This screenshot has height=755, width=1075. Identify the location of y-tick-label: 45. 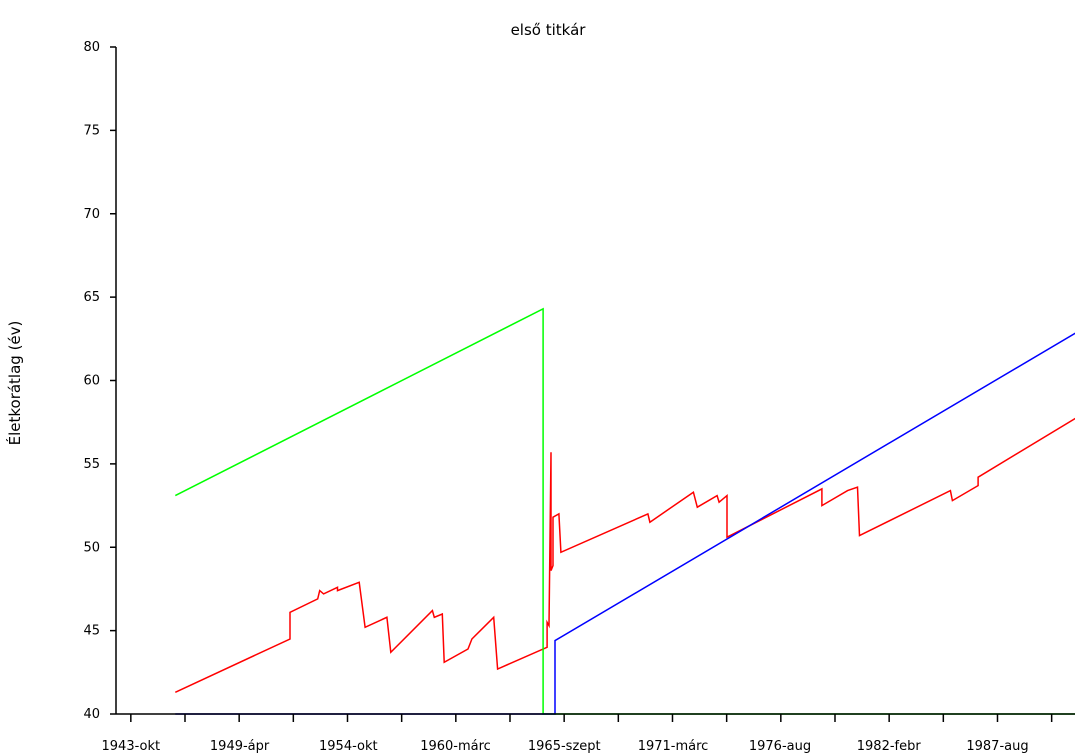
(91, 631).